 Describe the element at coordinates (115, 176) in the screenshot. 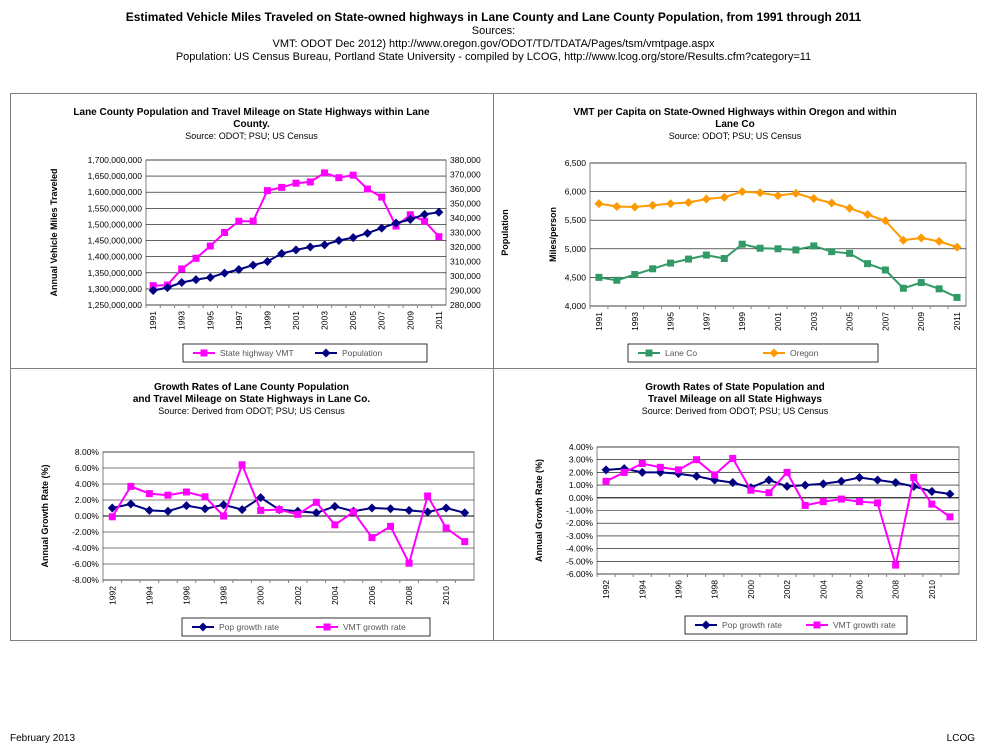

I see `y-tick-label: 1,650,000,000` at that location.